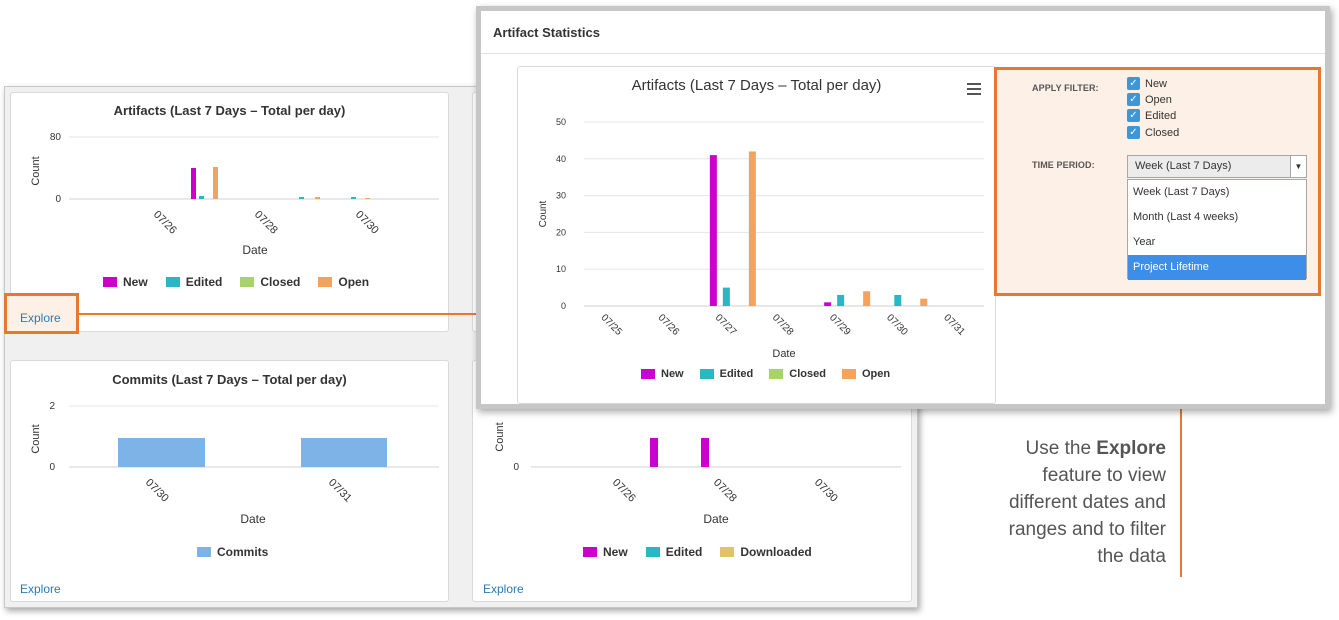 This screenshot has height=620, width=1339. What do you see at coordinates (1186, 217) in the screenshot?
I see `option-month: Month (Last 4 weeks)` at bounding box center [1186, 217].